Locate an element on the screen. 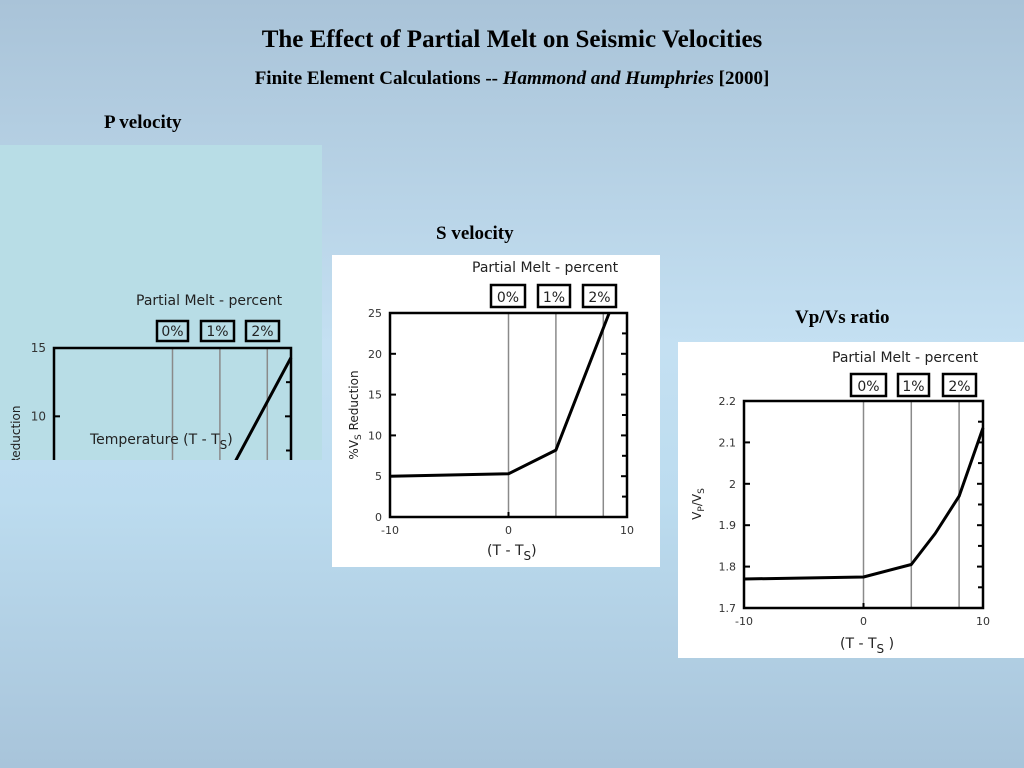  s-ytick-label-2: 10 is located at coordinates (375, 435).